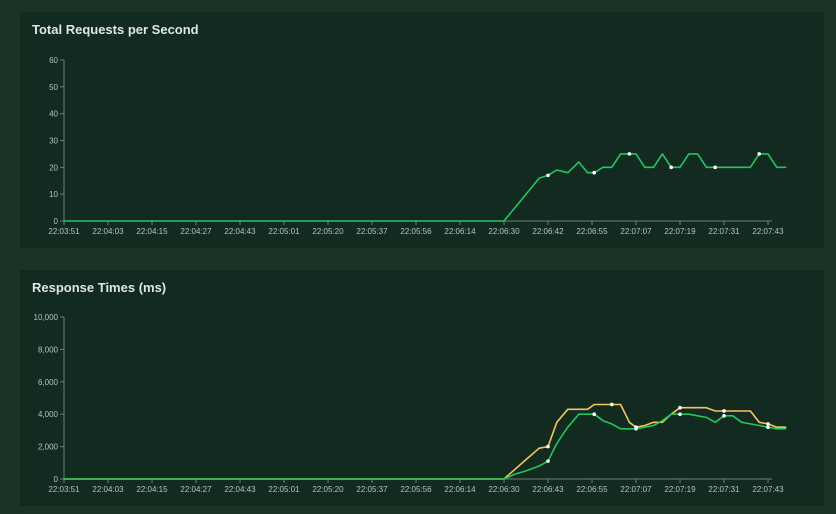 The image size is (836, 514). I want to click on y-tick-label: 10,000, so click(46, 317).